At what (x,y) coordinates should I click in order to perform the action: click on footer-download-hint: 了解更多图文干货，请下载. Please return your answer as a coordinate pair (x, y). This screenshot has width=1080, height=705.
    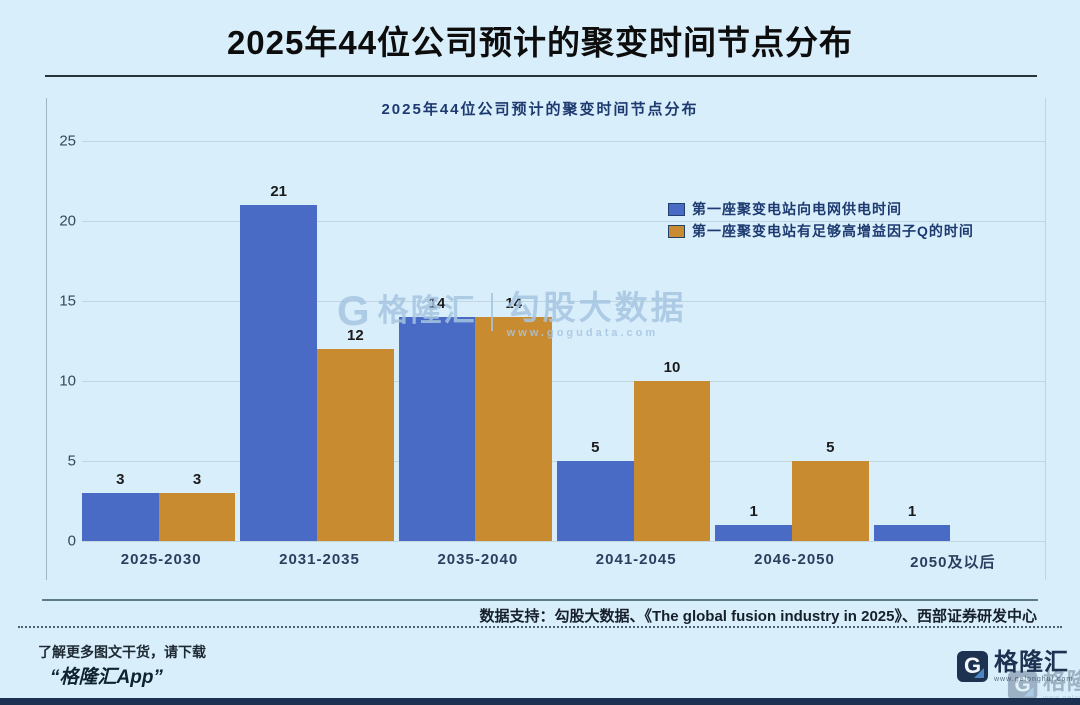
    Looking at the image, I should click on (122, 652).